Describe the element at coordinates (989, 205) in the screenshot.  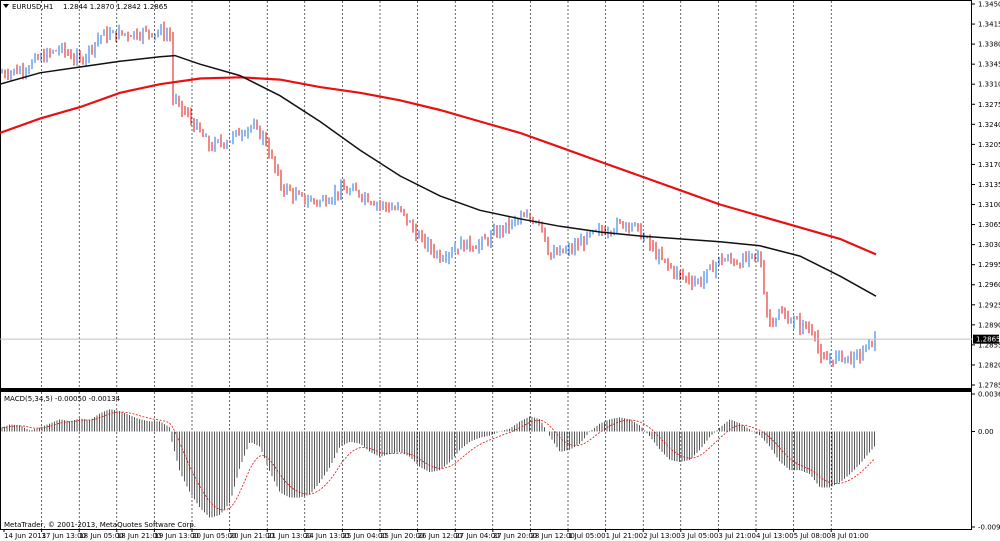
I see `y-tick-label: 1.3100` at that location.